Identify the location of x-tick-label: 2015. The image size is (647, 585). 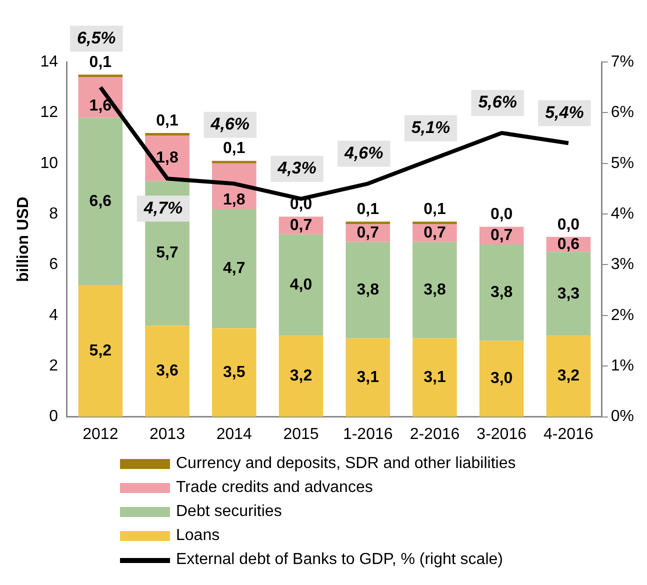
(301, 434).